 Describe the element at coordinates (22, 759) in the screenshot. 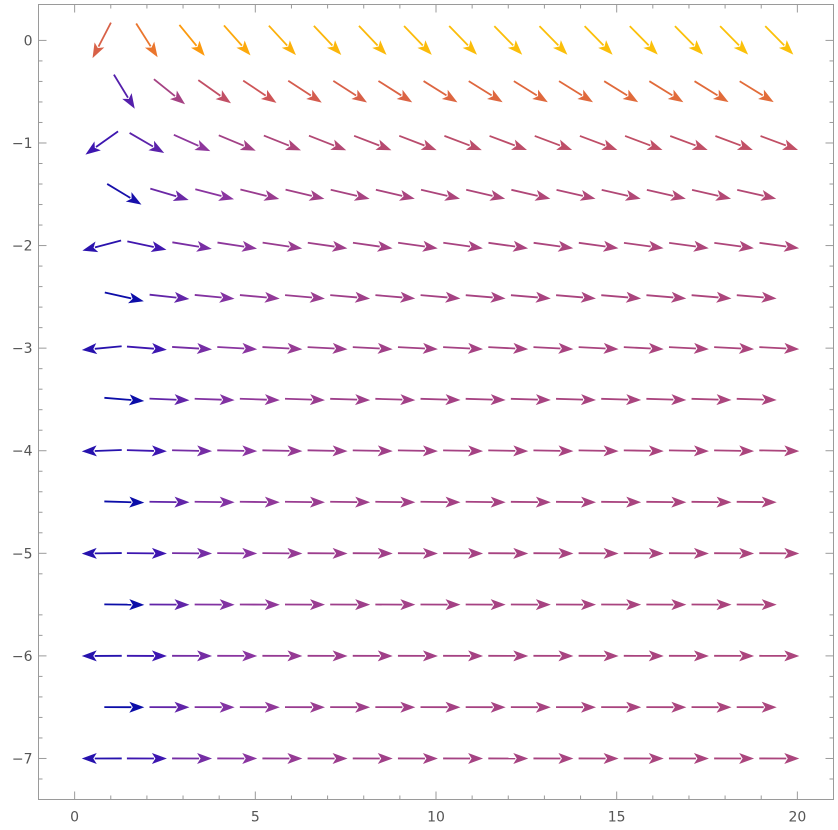

I see `y-tick-label: −7` at that location.